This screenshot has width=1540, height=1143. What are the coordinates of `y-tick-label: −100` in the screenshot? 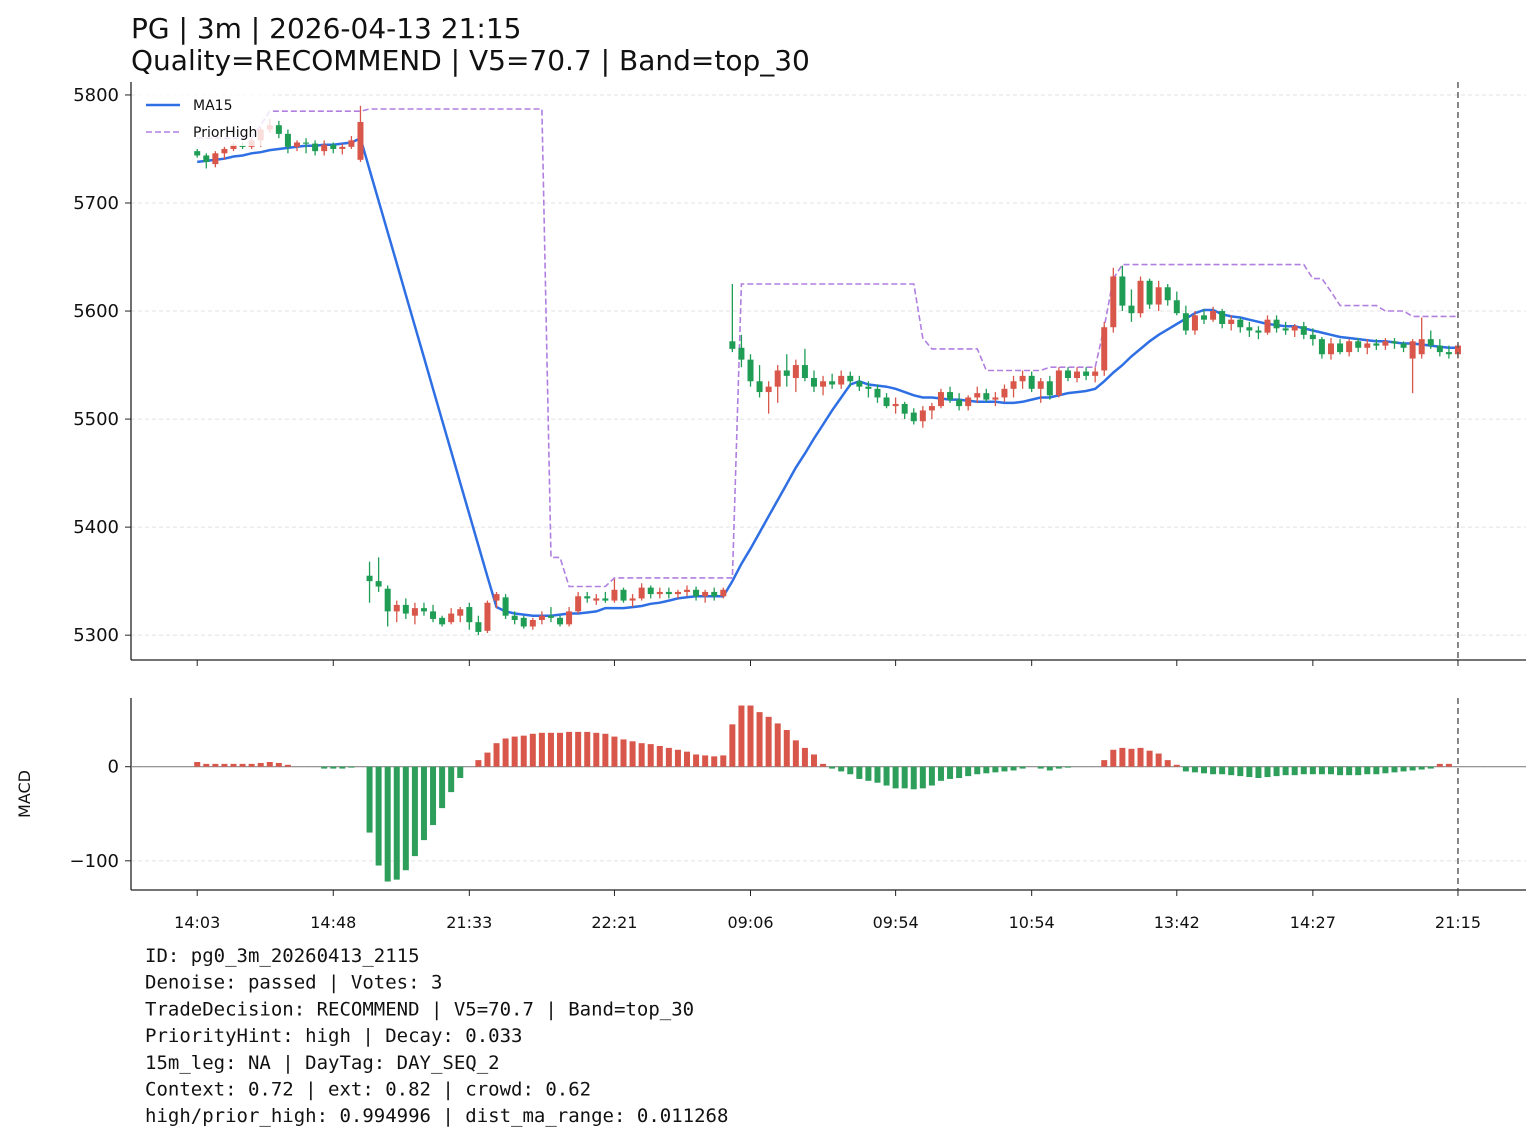 It's located at (94, 861).